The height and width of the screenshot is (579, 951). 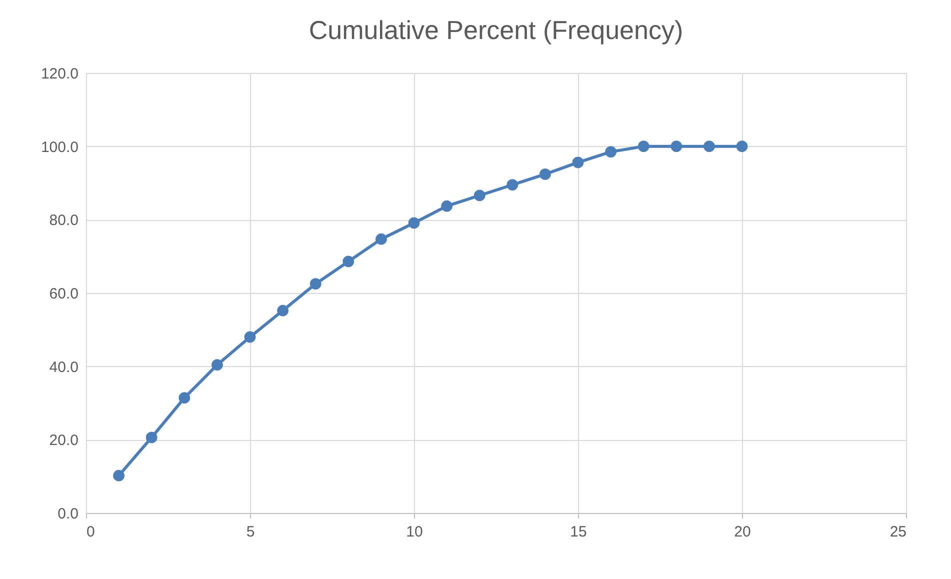 What do you see at coordinates (63, 221) in the screenshot?
I see `y-tick-label: 80.0` at bounding box center [63, 221].